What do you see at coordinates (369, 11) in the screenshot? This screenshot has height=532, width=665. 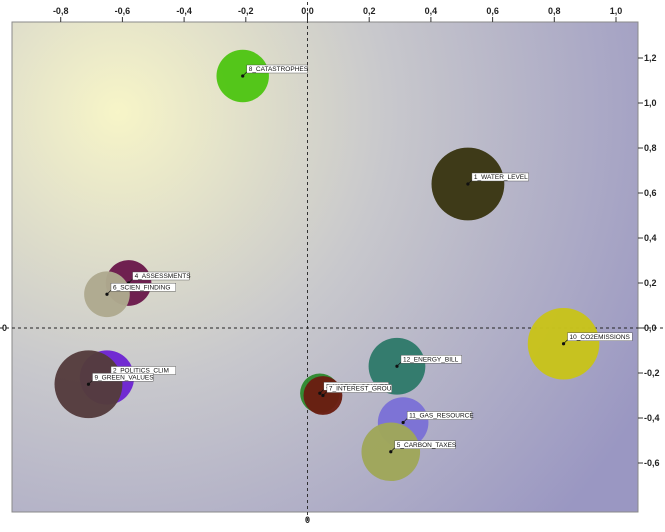 I see `x-tick-label: 0,2` at bounding box center [369, 11].